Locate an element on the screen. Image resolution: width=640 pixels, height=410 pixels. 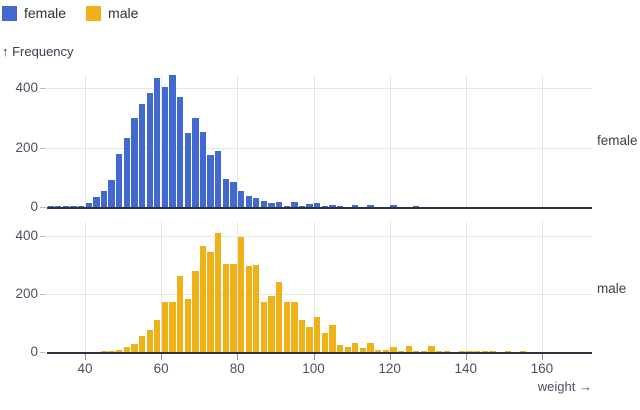
x-axis-line is located at coordinates (319, 208).